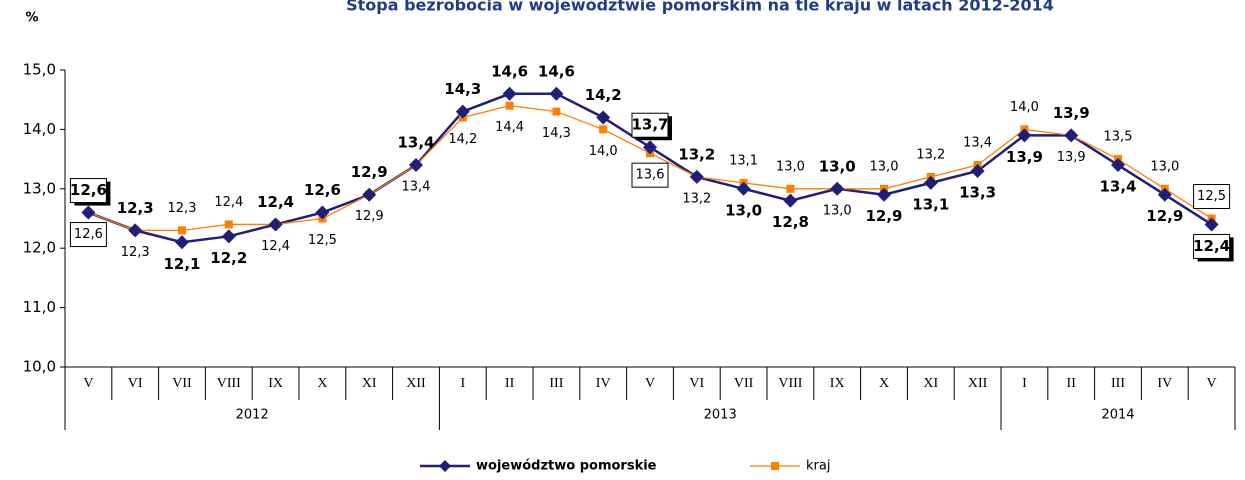 Image resolution: width=1245 pixels, height=480 pixels. I want to click on y-tick-label: 13,0, so click(39, 188).